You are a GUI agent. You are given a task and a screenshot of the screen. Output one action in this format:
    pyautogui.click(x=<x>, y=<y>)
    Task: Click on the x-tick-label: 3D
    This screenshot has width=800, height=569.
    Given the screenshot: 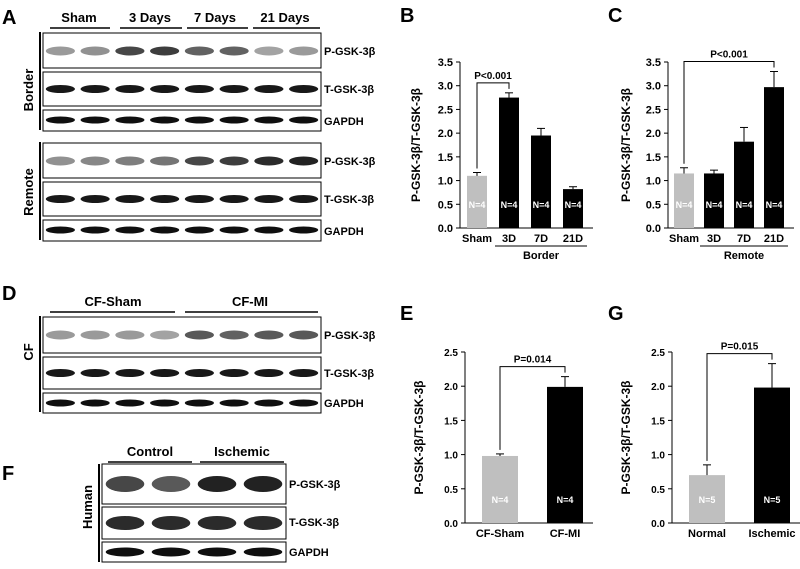 What is the action you would take?
    pyautogui.click(x=714, y=239)
    